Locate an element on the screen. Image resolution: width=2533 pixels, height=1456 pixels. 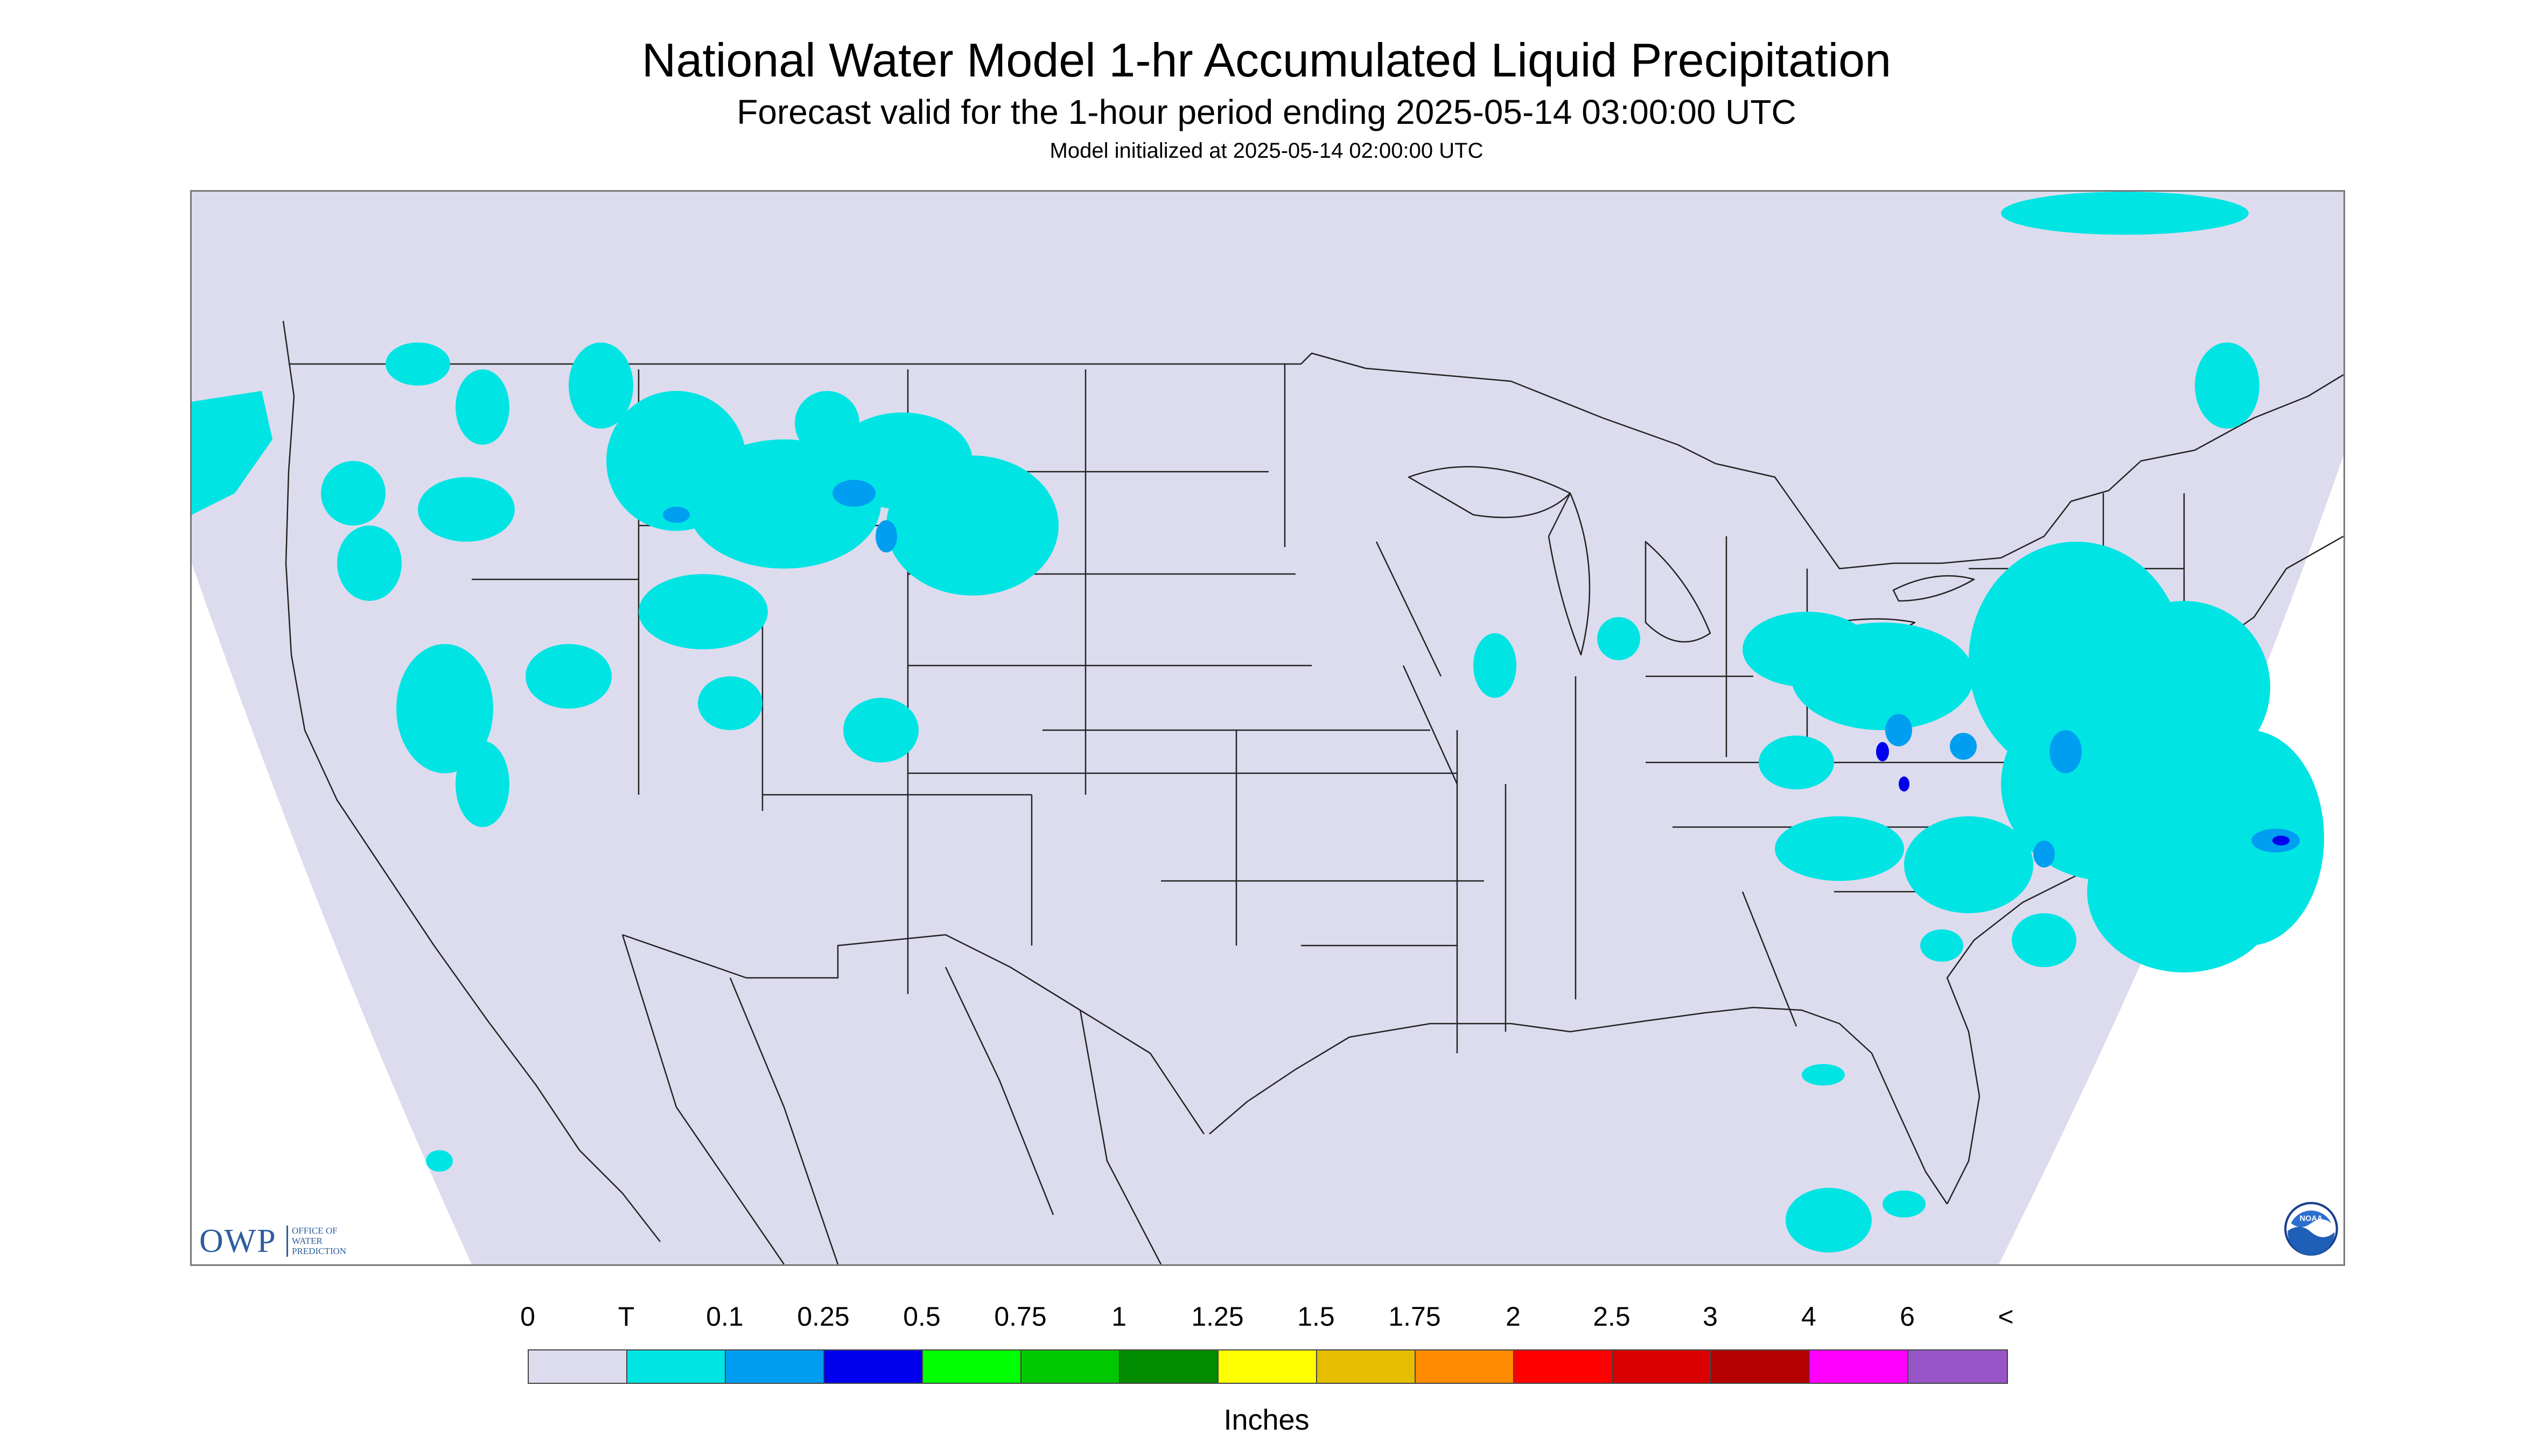
legend-label: 6 is located at coordinates (1908, 1316).